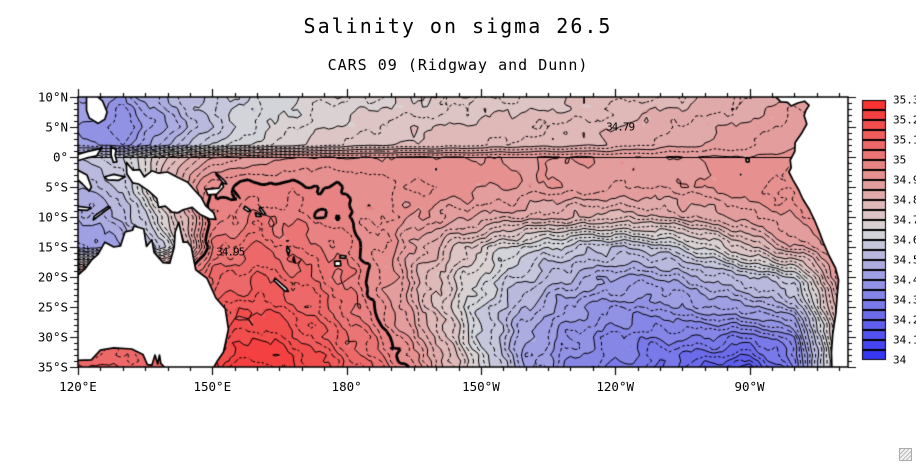  What do you see at coordinates (458, 26) in the screenshot?
I see `page-title: Salinity on sigma 26.5` at bounding box center [458, 26].